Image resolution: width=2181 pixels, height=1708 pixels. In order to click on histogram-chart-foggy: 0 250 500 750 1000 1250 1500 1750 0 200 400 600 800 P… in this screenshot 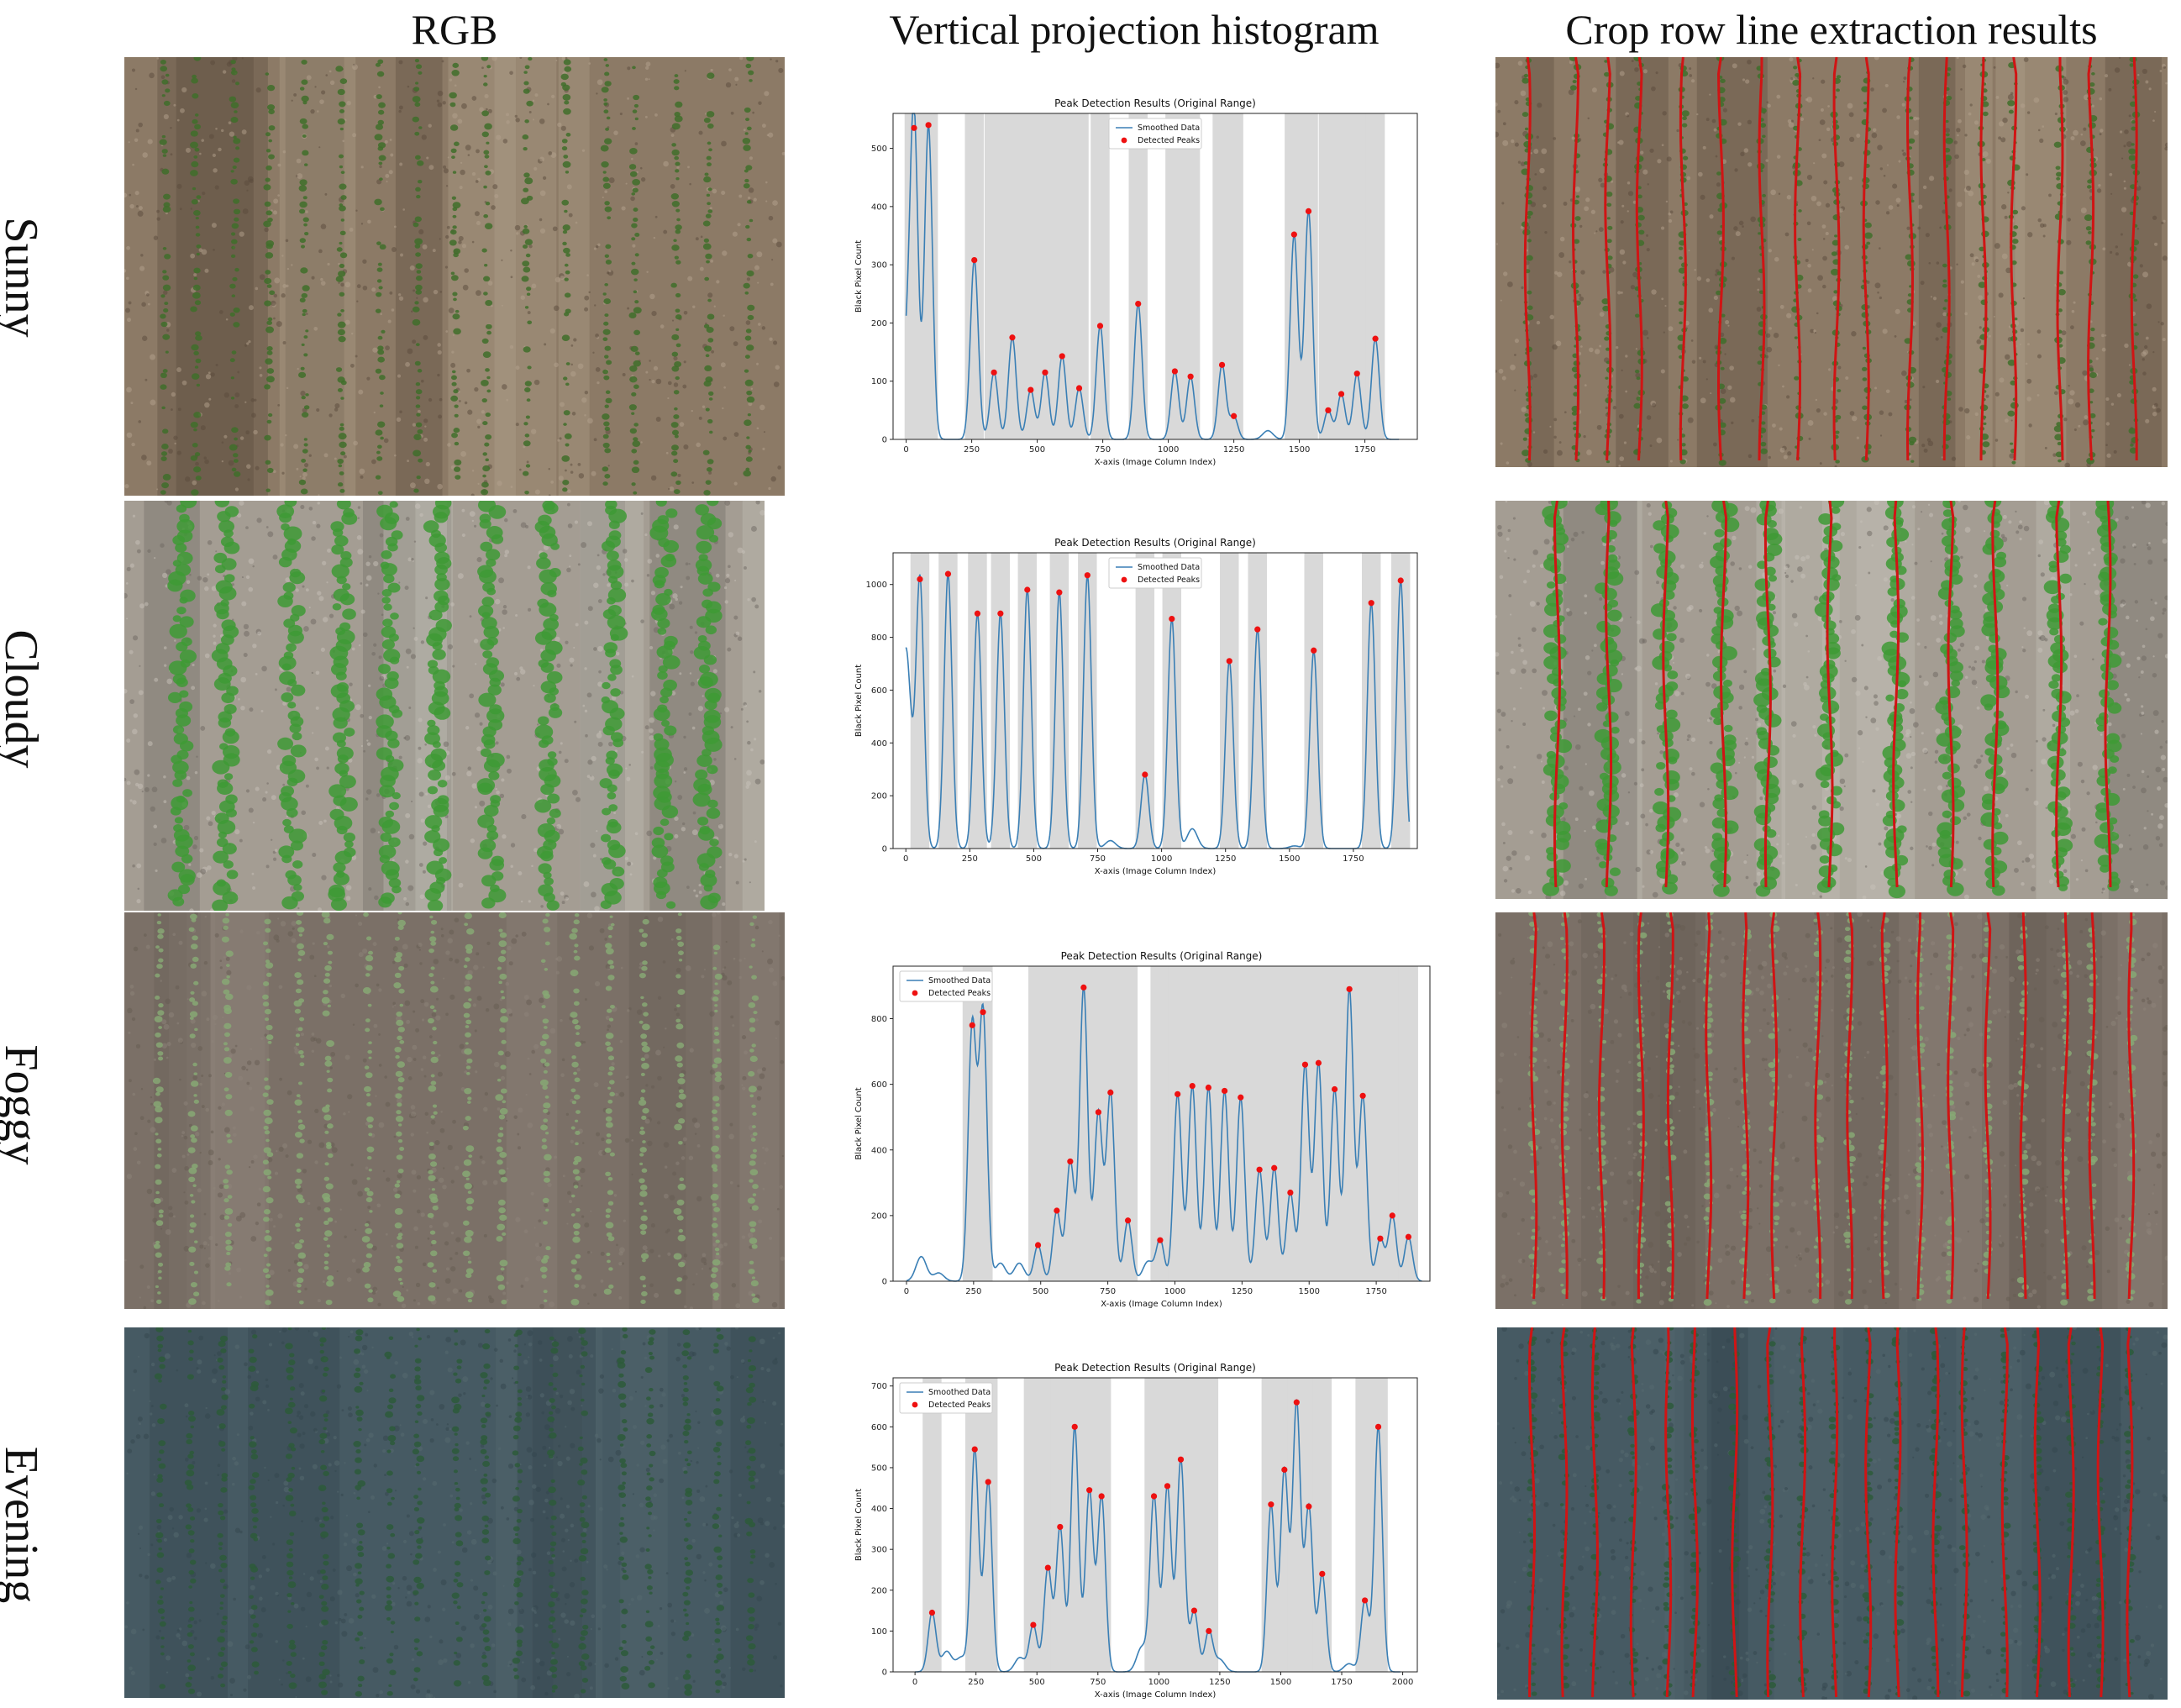, I will do `click(1140, 1128)`.